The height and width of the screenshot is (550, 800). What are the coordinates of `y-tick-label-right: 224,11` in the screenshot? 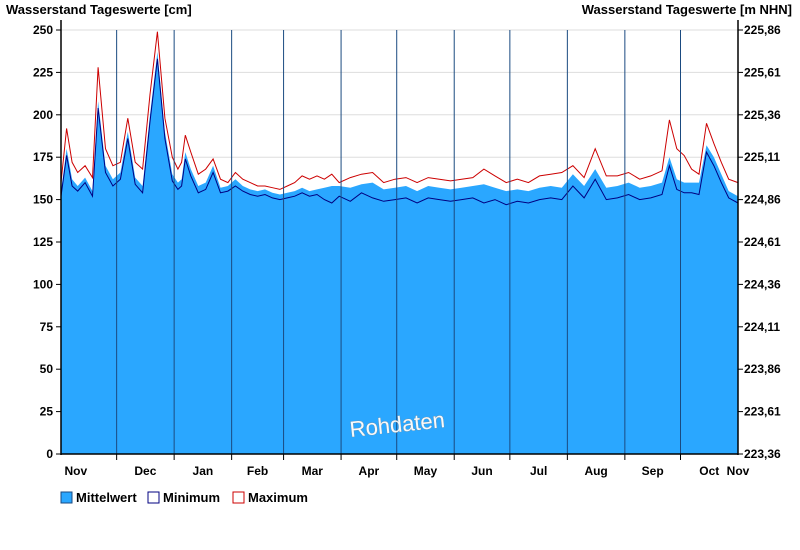 It's located at (762, 327).